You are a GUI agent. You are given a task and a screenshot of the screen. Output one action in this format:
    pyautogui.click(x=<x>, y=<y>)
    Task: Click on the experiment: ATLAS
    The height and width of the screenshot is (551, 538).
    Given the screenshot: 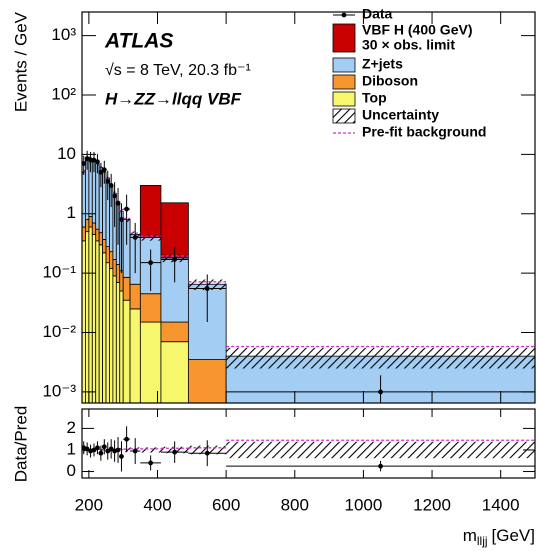 What is the action you would take?
    pyautogui.click(x=138, y=41)
    